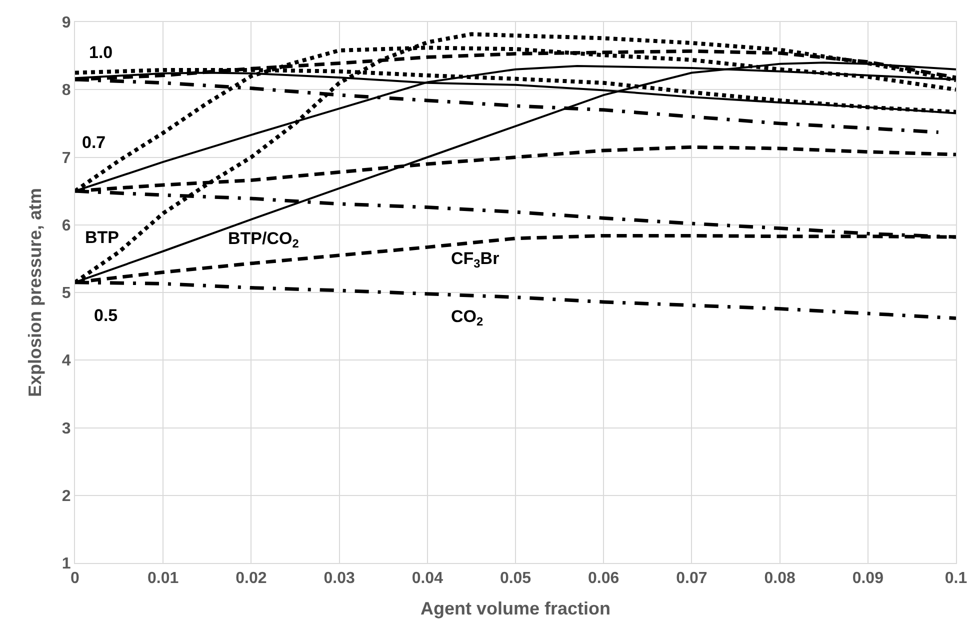 Image resolution: width=979 pixels, height=640 pixels. Describe the element at coordinates (604, 579) in the screenshot. I see `x-tick-label: 0.06` at that location.